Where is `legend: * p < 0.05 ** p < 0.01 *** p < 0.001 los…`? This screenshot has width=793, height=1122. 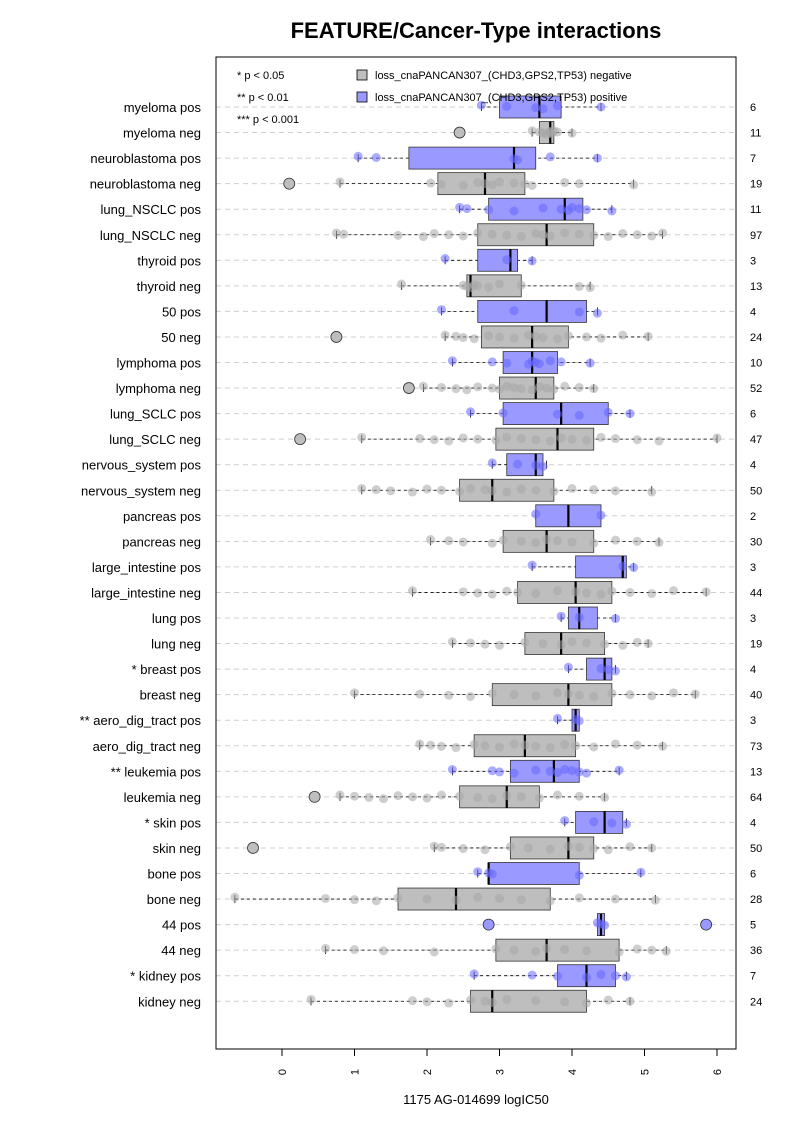
legend: * p < 0.05 ** p < 0.01 *** p < 0.001 los… is located at coordinates (434, 97).